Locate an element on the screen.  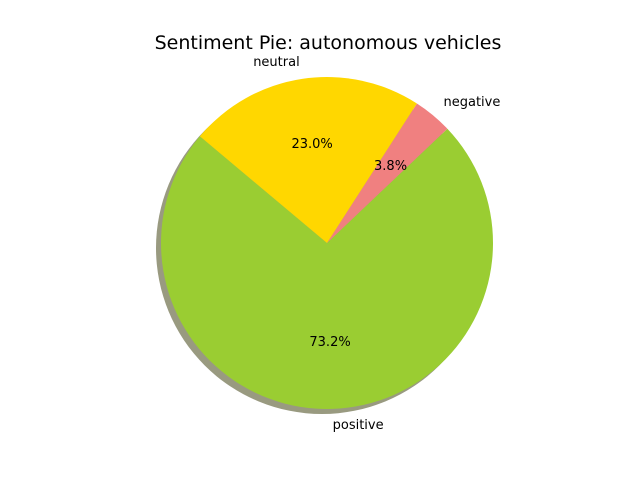
pie-slice-neutral is located at coordinates (308, 160).